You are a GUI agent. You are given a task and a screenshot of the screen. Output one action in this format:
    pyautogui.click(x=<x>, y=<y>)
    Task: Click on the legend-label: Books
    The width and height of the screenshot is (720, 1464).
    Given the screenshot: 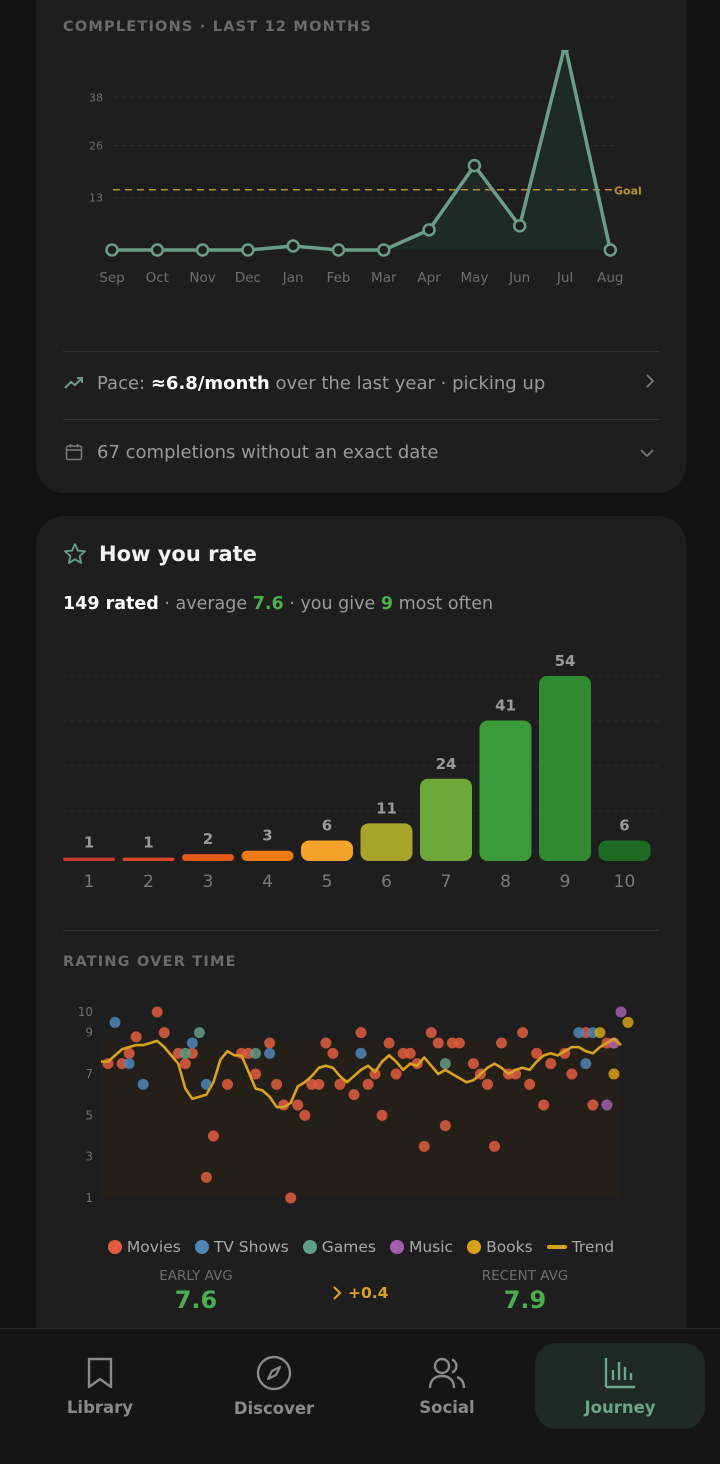 What is the action you would take?
    pyautogui.click(x=509, y=1247)
    